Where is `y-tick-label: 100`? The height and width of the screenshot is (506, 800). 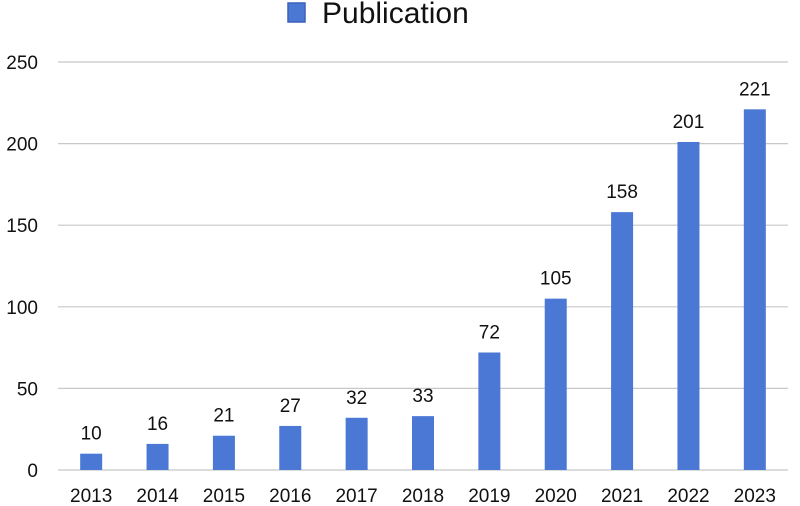 y-tick-label: 100 is located at coordinates (22, 308).